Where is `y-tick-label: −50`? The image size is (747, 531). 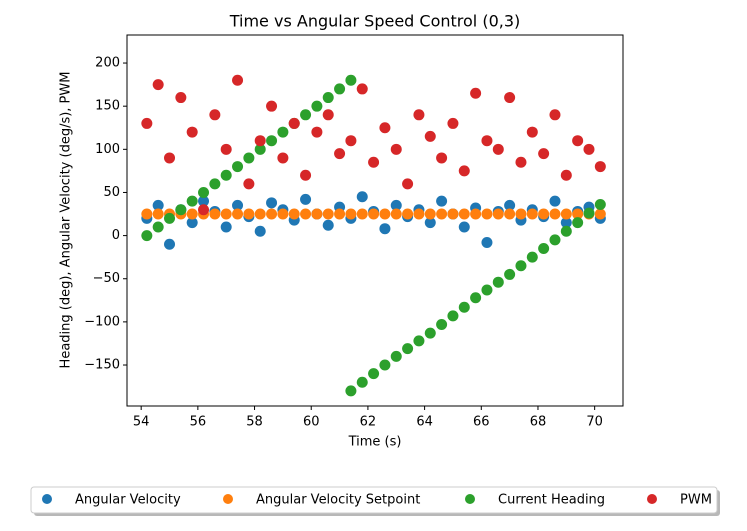 y-tick-label: −50 is located at coordinates (106, 278).